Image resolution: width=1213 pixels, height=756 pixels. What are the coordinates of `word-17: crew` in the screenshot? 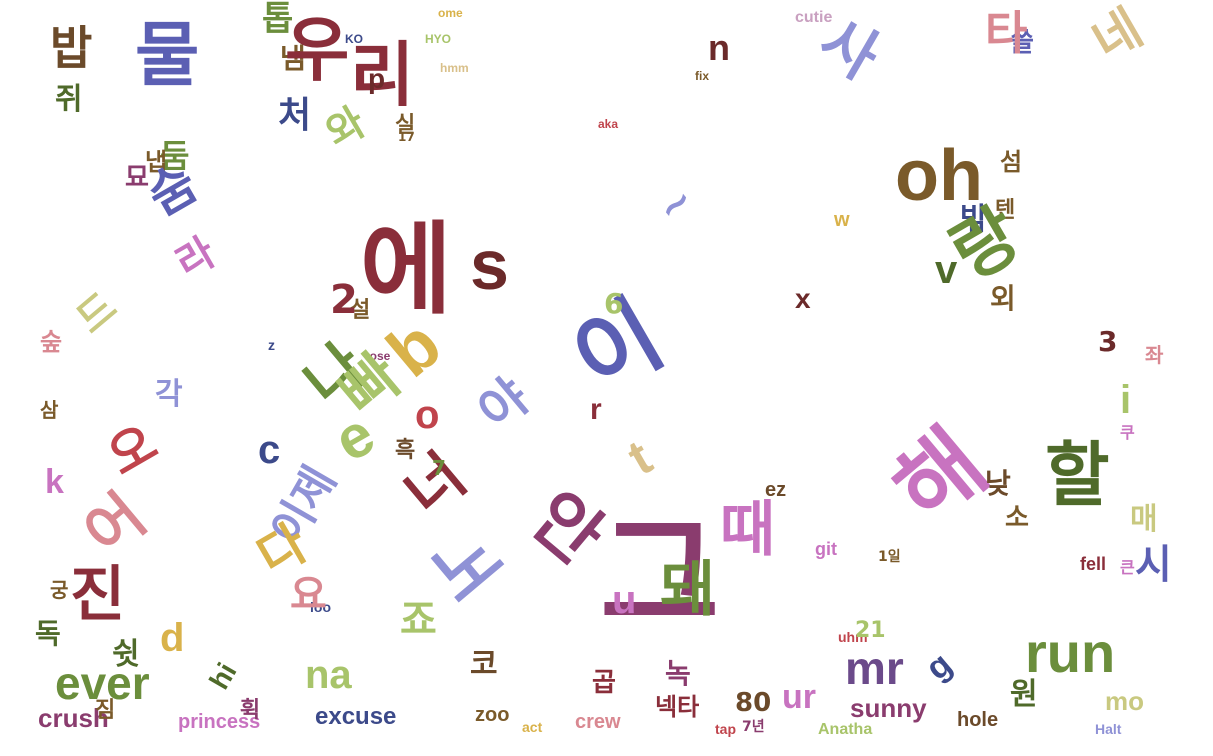 It's located at (598, 722).